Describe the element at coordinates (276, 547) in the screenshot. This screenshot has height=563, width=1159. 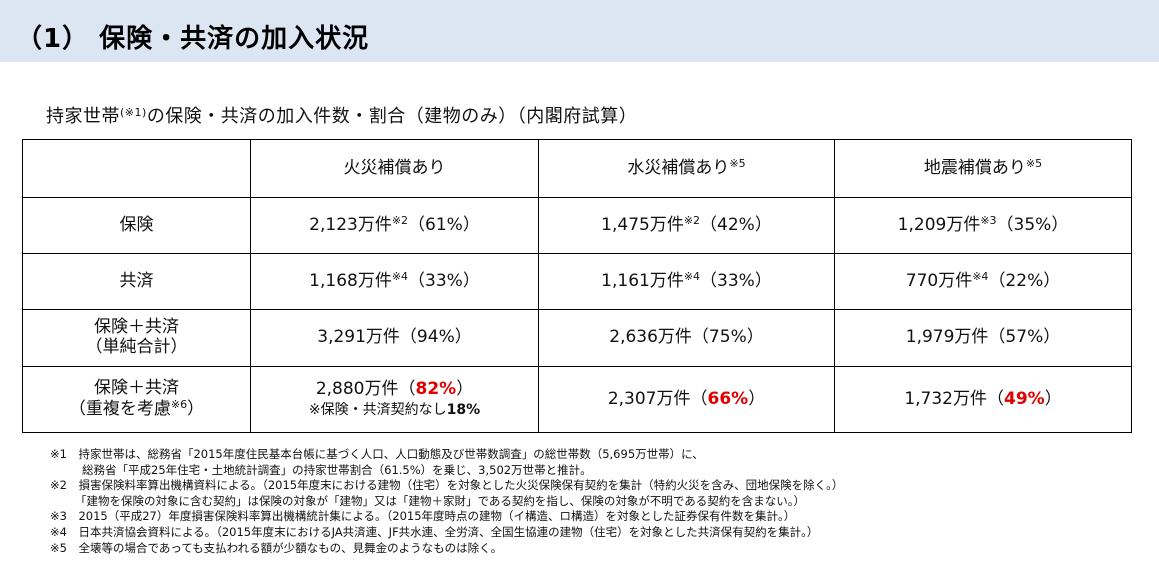
I see `footnote-5: ※5 全壊等の場合であっても支払われる額が少額なもの、見舞金のようなものは除く。` at that location.